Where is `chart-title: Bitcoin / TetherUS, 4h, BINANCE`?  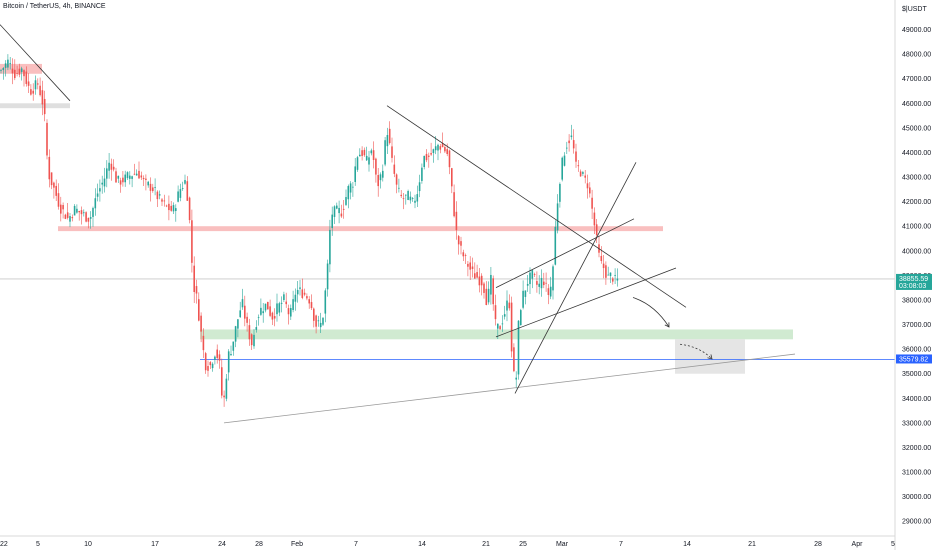
chart-title: Bitcoin / TetherUS, 4h, BINANCE is located at coordinates (54, 6).